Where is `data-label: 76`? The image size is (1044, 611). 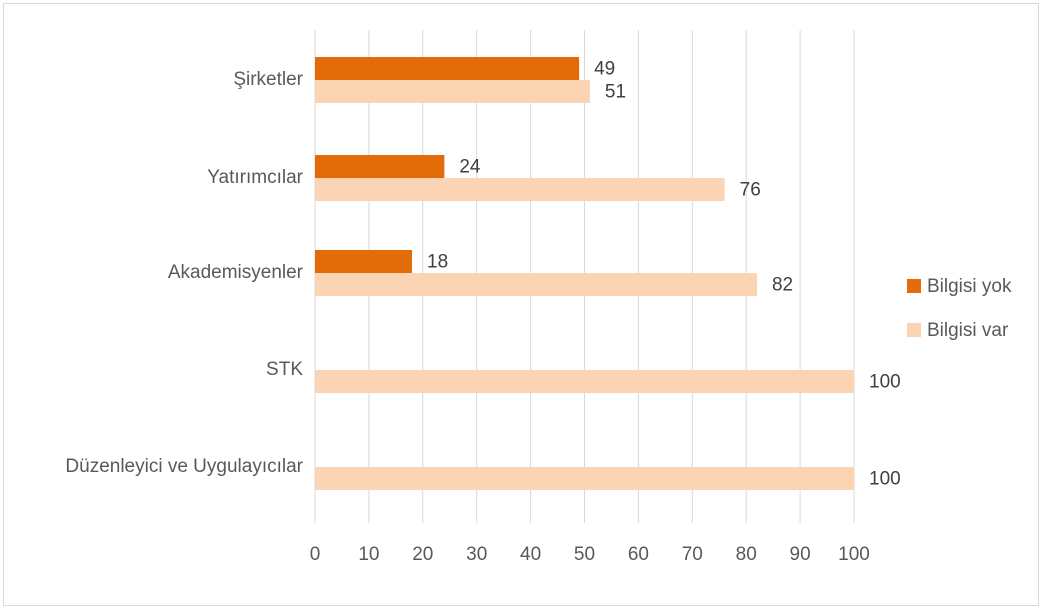 data-label: 76 is located at coordinates (750, 190).